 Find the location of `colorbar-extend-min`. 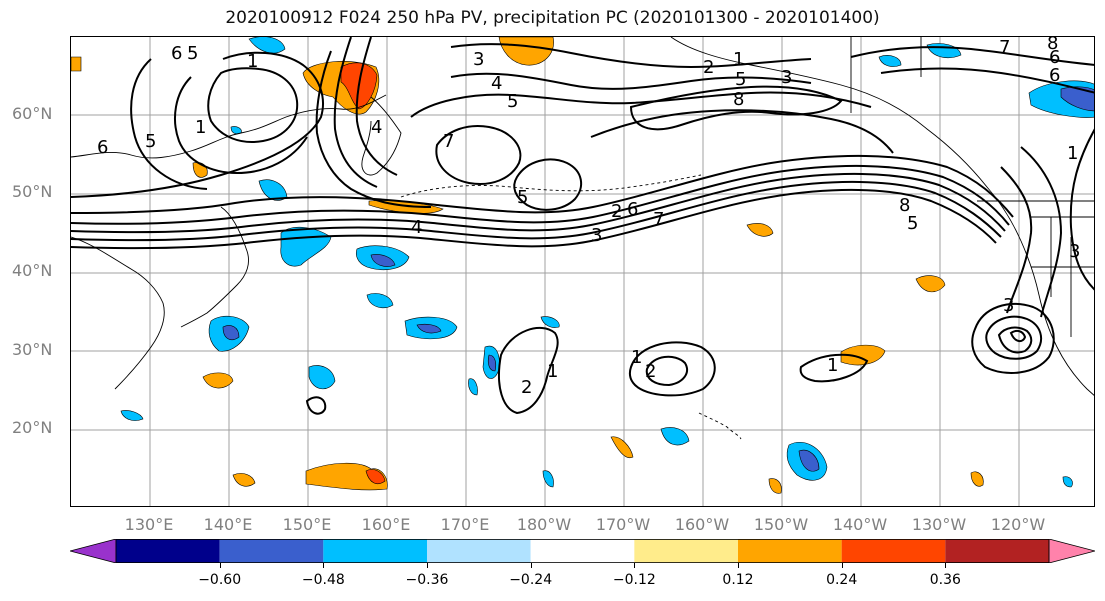

colorbar-extend-min is located at coordinates (93, 551).